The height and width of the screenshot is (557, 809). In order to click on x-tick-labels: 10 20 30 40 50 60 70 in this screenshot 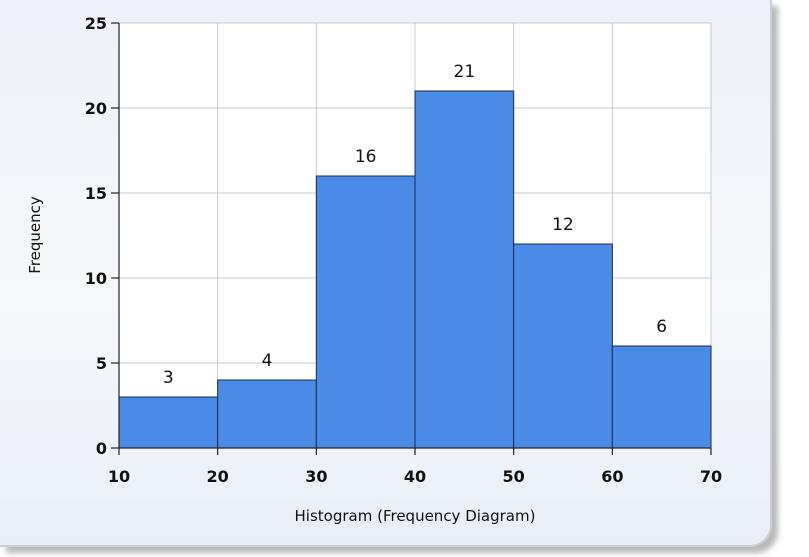, I will do `click(415, 476)`.